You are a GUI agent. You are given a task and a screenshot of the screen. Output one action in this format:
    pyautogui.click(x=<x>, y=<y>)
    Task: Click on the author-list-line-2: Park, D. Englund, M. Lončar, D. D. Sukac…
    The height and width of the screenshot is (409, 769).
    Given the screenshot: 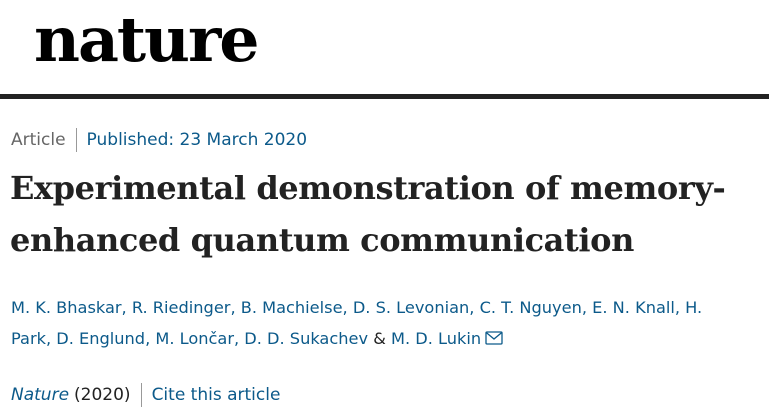 What is the action you would take?
    pyautogui.click(x=386, y=339)
    